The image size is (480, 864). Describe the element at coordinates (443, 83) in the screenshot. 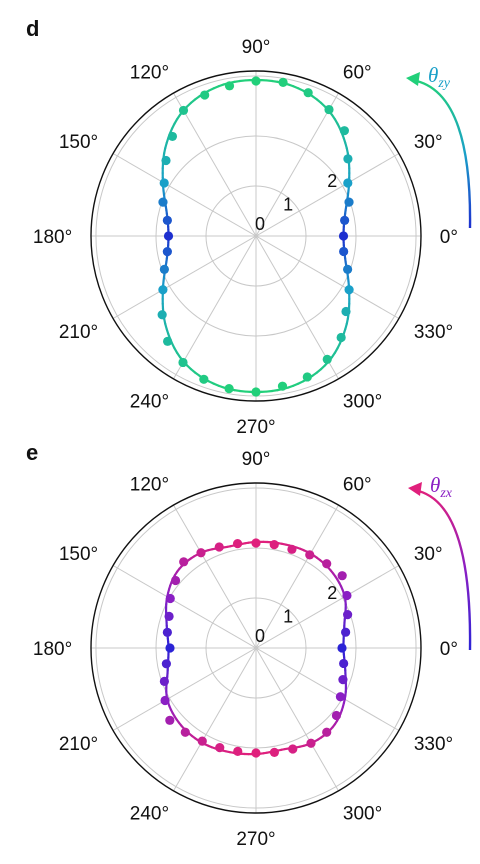

I see `theta-subscript-d: zy` at that location.